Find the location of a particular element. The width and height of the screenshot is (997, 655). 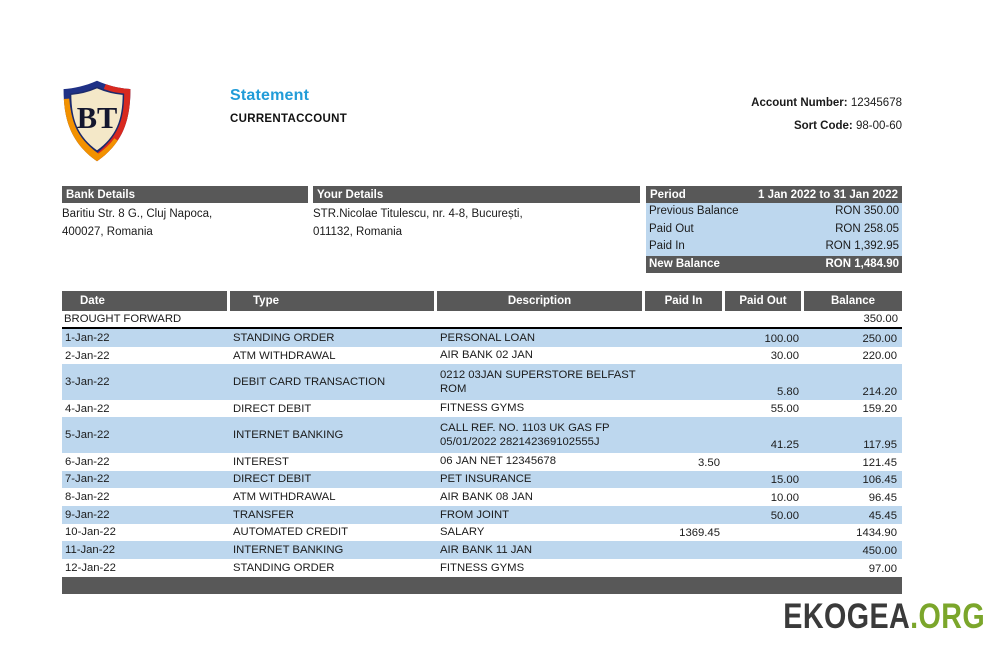

period-range: 1 Jan 2022 to 31 Jan 2022 is located at coordinates (827, 194).